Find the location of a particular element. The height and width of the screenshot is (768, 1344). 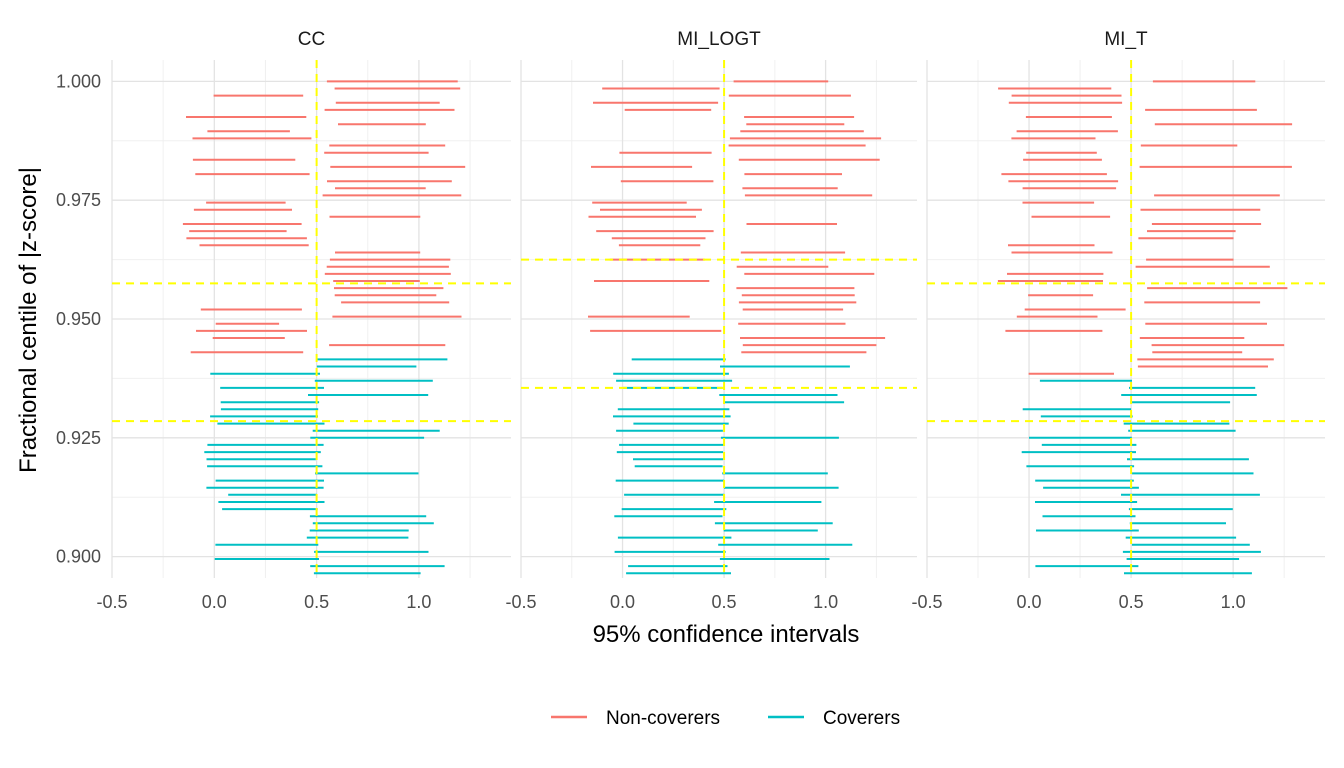

panel-label: MI_T is located at coordinates (1126, 39).